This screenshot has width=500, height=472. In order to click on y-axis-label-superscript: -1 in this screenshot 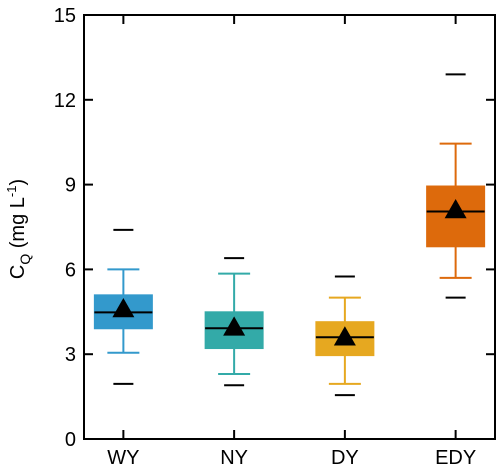, I will do `click(11, 192)`.